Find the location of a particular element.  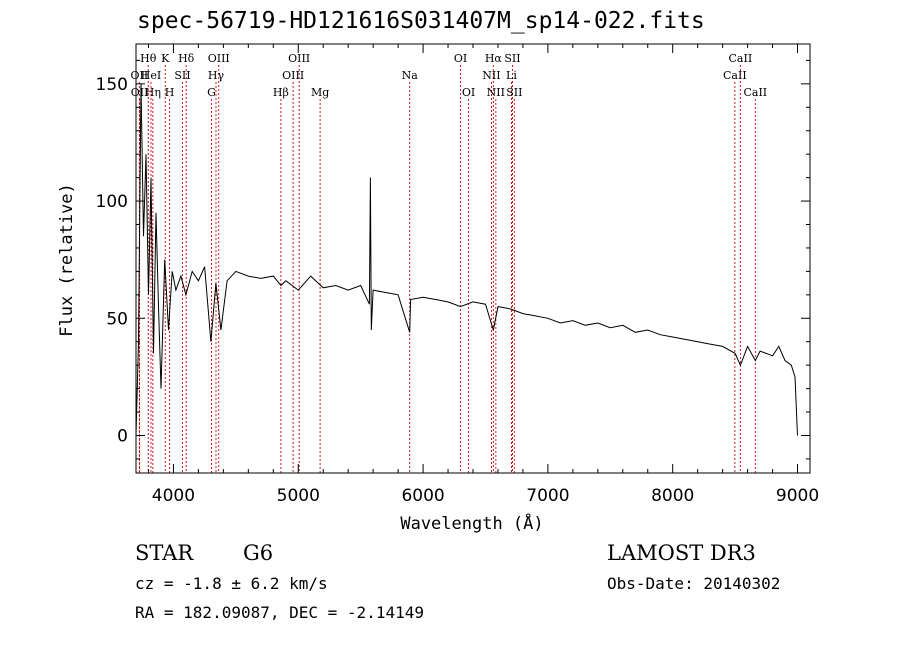

line-marker-label: HeI is located at coordinates (151, 75).